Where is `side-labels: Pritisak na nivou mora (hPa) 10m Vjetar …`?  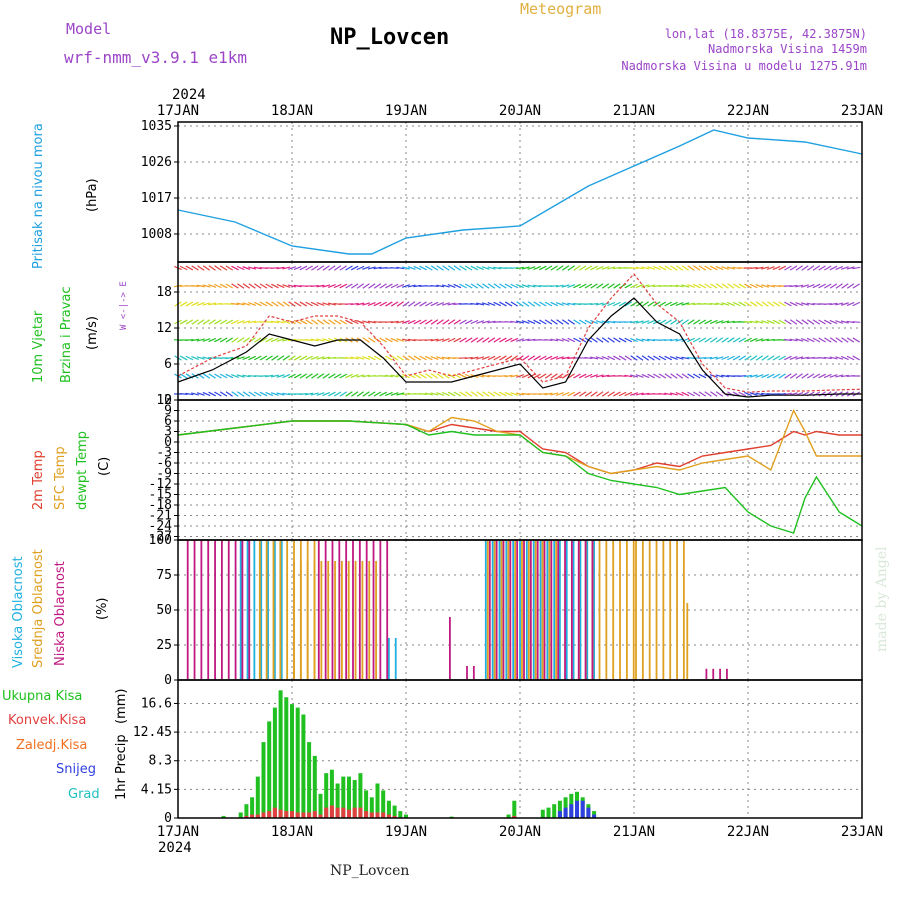 side-labels: Pritisak na nivou mora (hPa) 10m Vjetar … is located at coordinates (70, 461).